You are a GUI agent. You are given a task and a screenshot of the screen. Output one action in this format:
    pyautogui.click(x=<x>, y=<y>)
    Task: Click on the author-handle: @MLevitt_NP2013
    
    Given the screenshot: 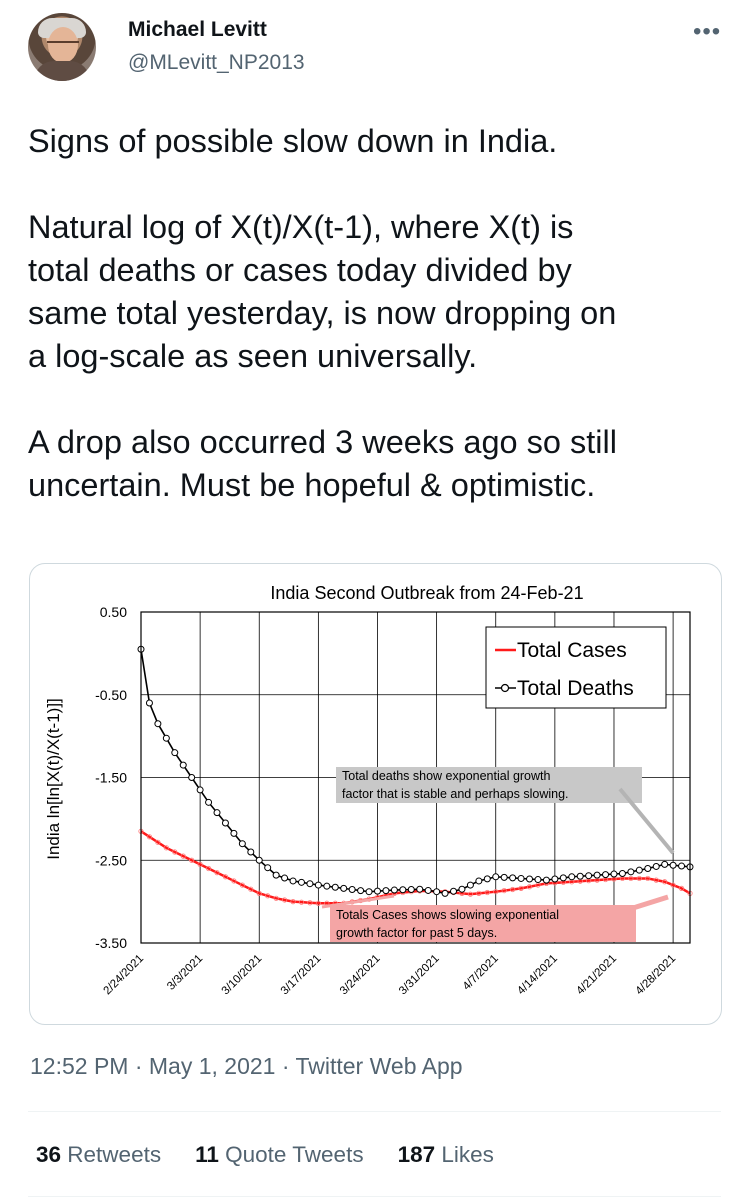 What is the action you would take?
    pyautogui.click(x=216, y=62)
    